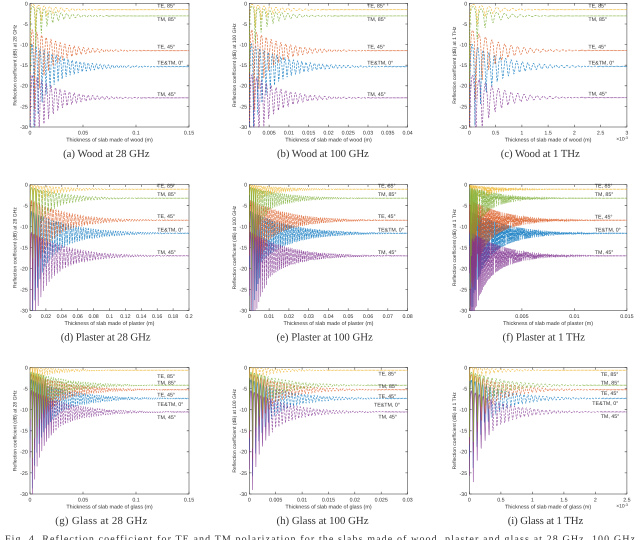 This screenshot has width=640, height=540. Describe the element at coordinates (495, 134) in the screenshot. I see `svg-text: 0.5` at that location.